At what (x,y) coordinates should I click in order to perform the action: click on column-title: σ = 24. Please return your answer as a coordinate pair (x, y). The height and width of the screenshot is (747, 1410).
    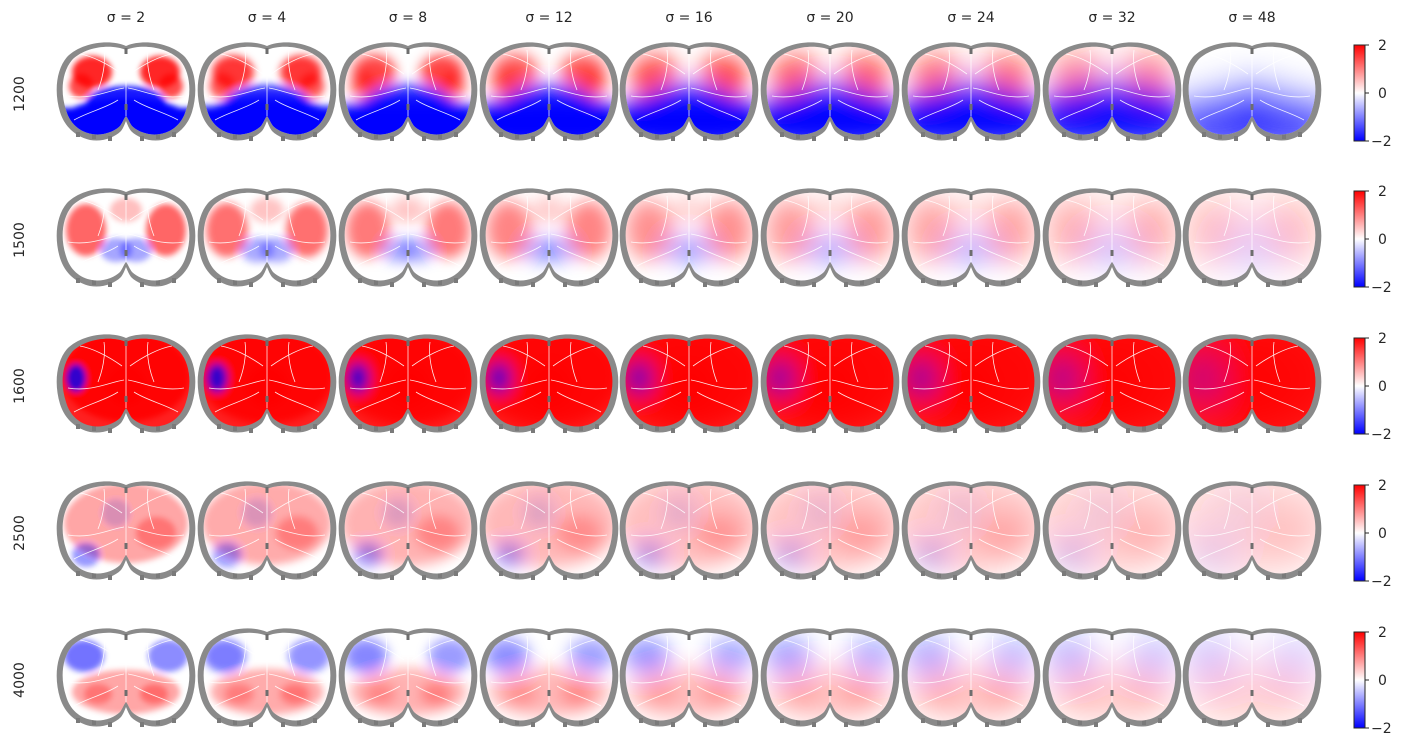
    Looking at the image, I should click on (970, 18).